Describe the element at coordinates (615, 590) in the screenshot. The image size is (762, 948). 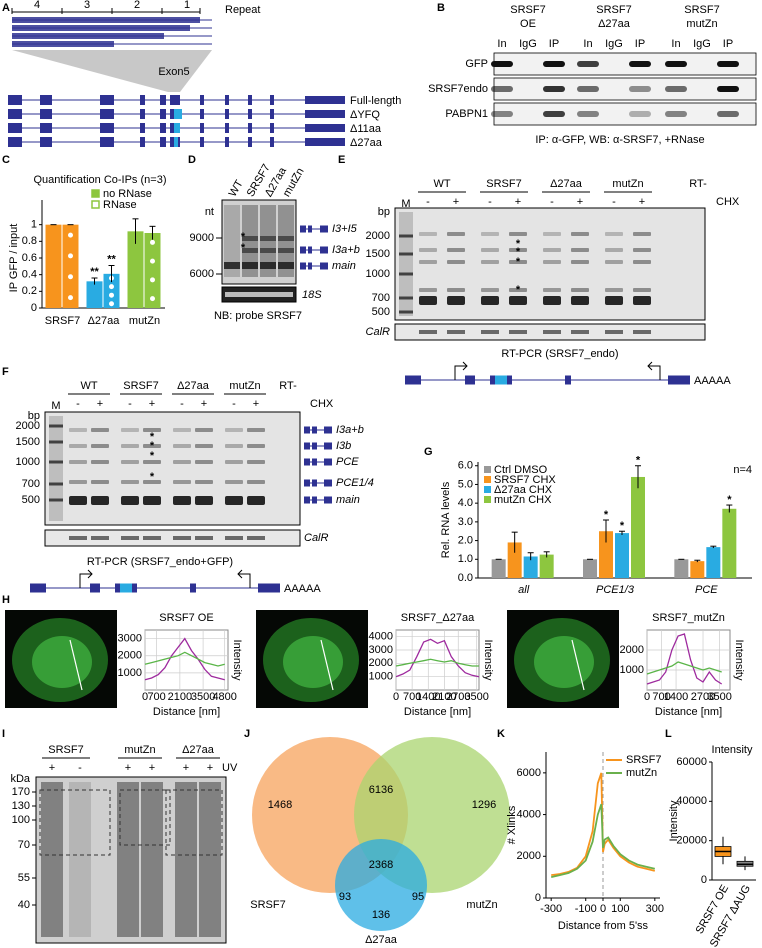
I see `x-tick-label: PCE1/3` at that location.